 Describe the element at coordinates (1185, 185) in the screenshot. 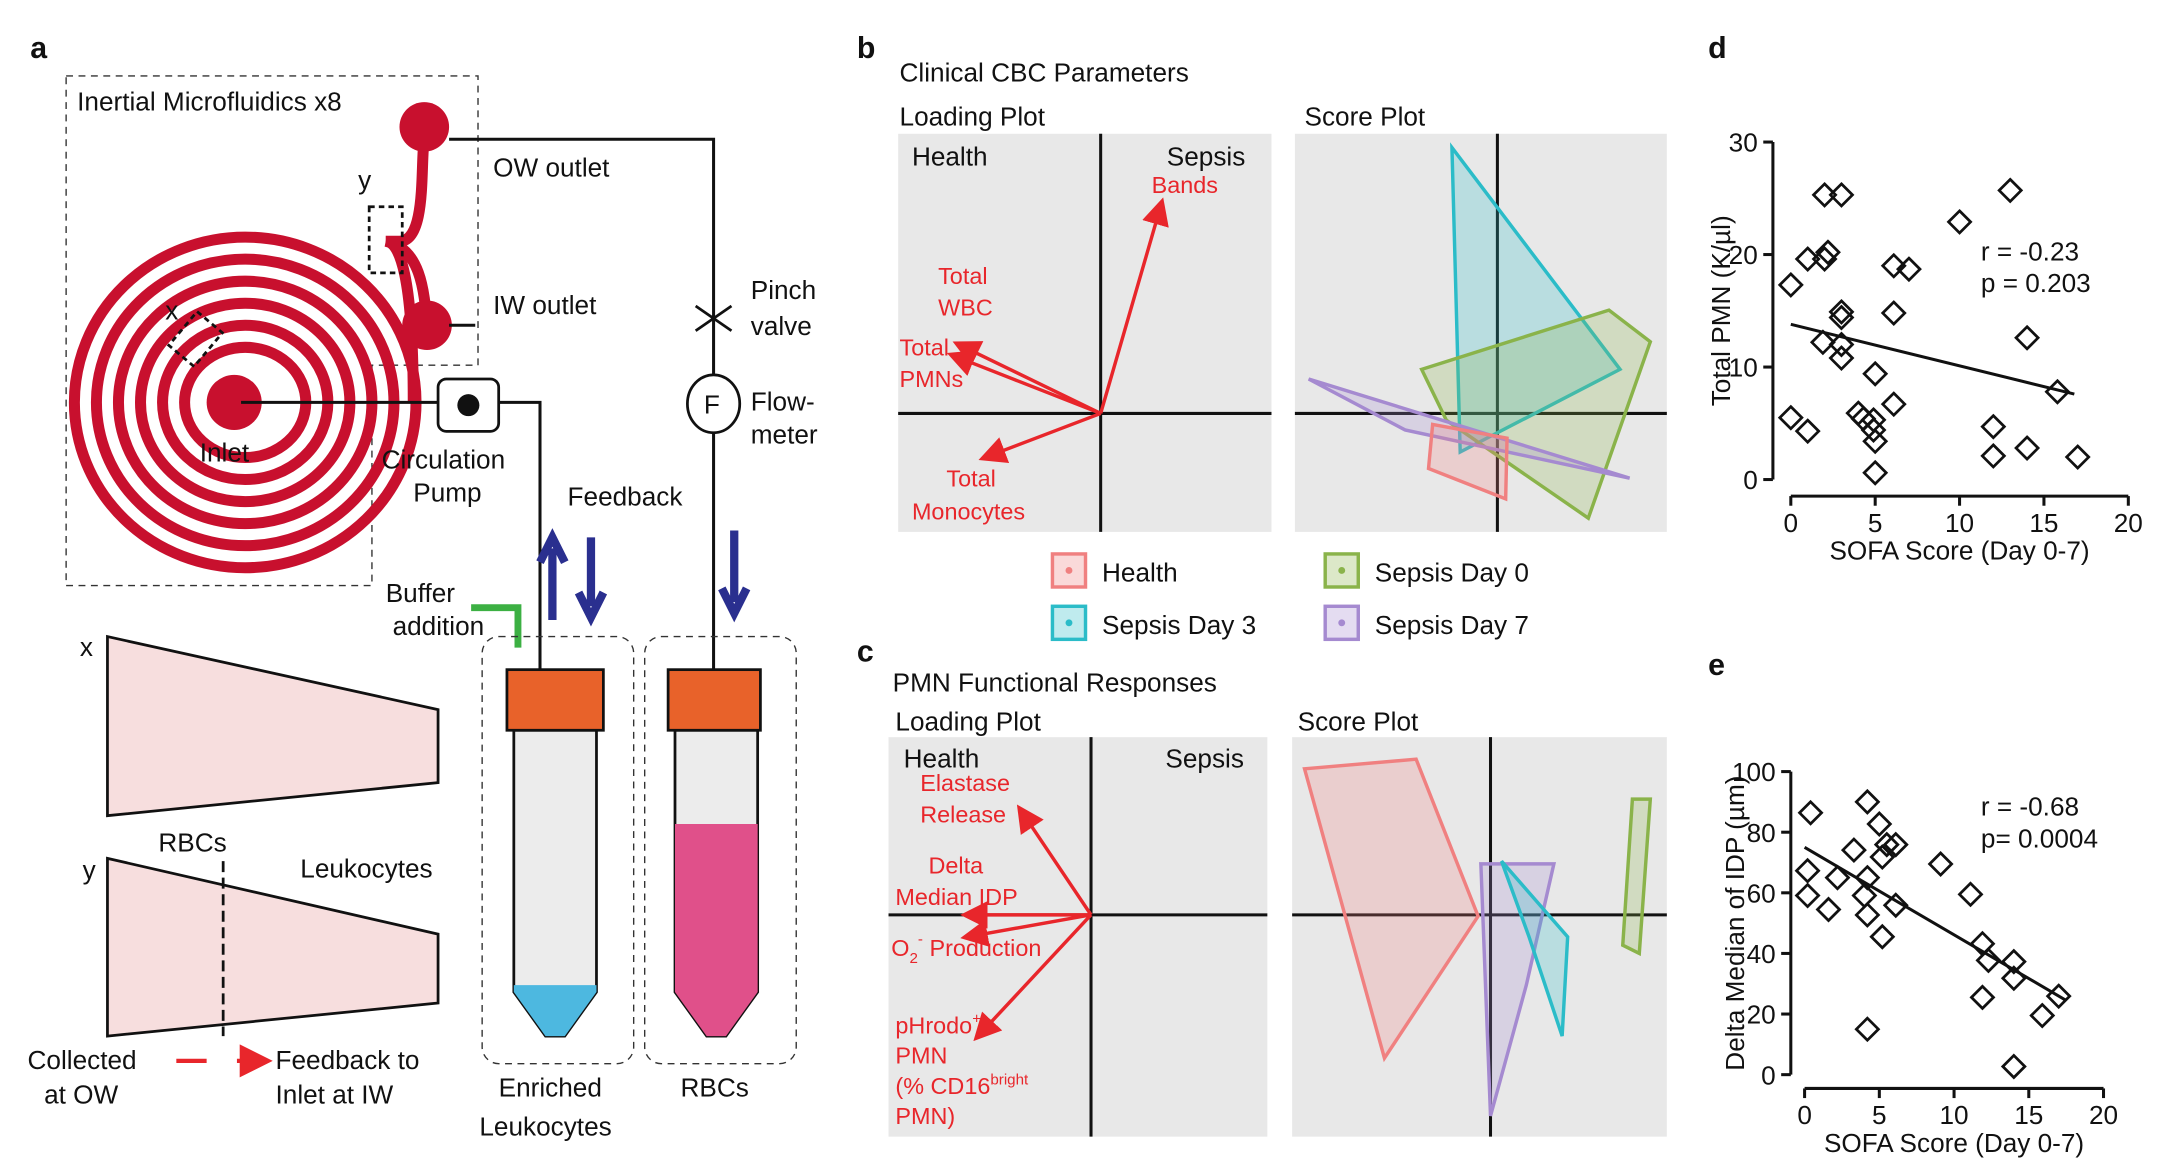

I see `bands: Bands` at that location.